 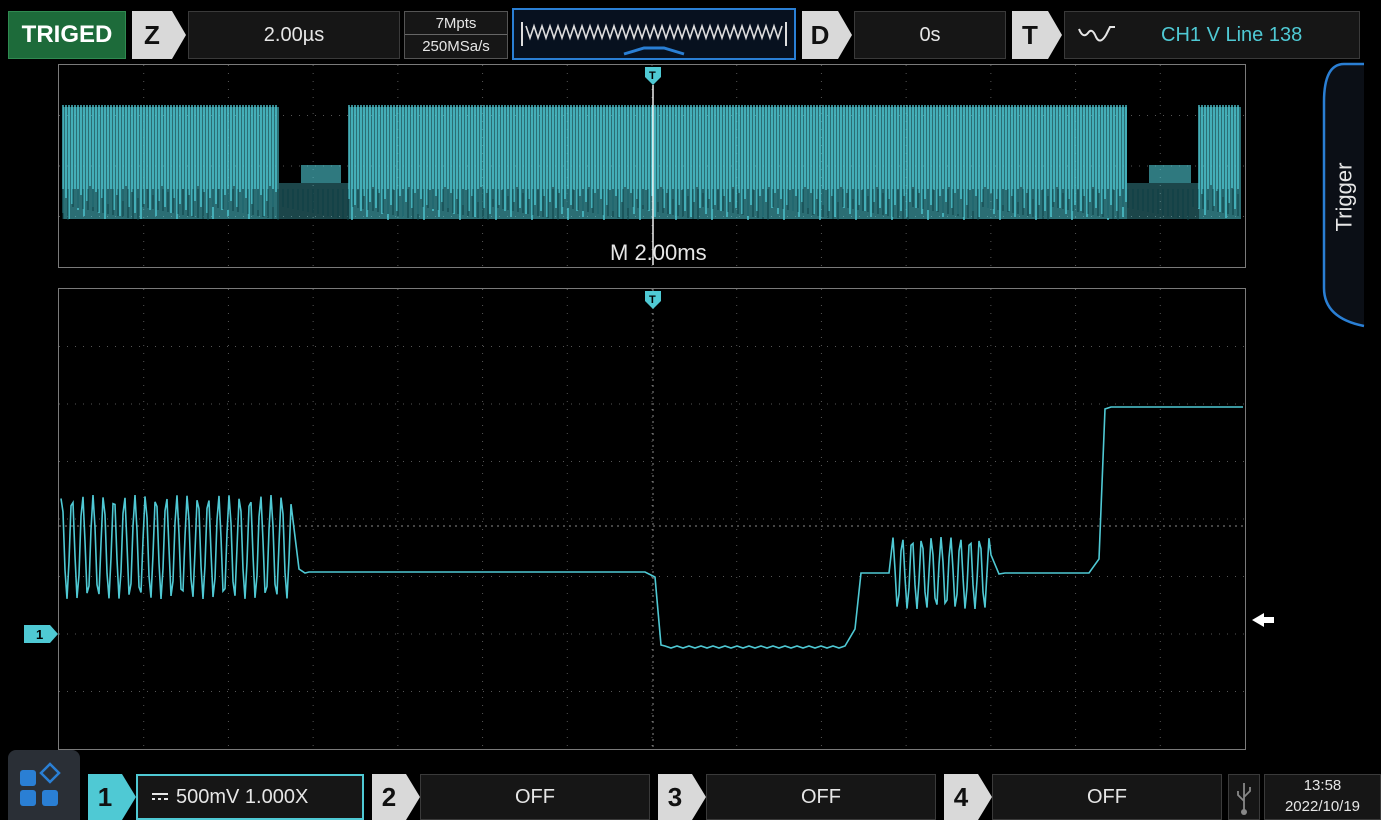 I want to click on main-trigger-marker: T, so click(x=653, y=300).